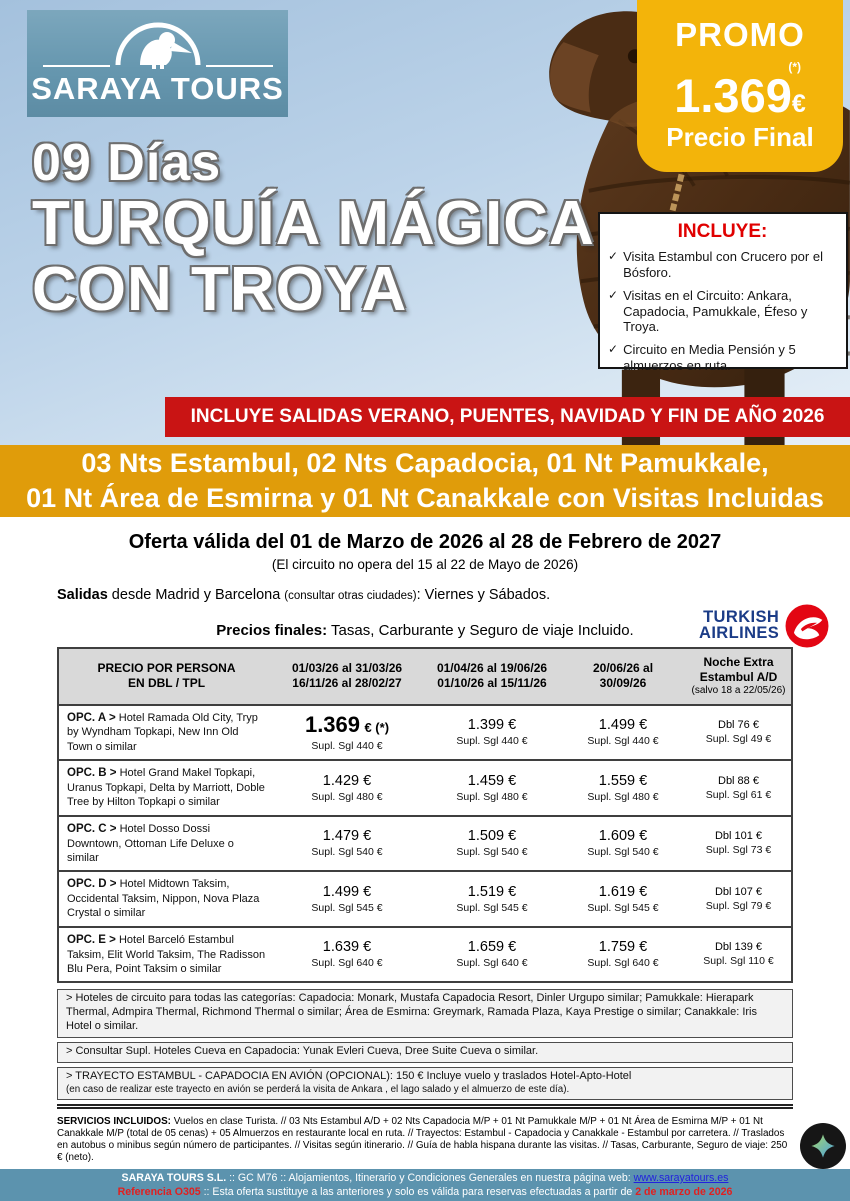 This screenshot has width=850, height=1201. Describe the element at coordinates (741, 617) in the screenshot. I see `airline-name-line1: TURKISH` at that location.